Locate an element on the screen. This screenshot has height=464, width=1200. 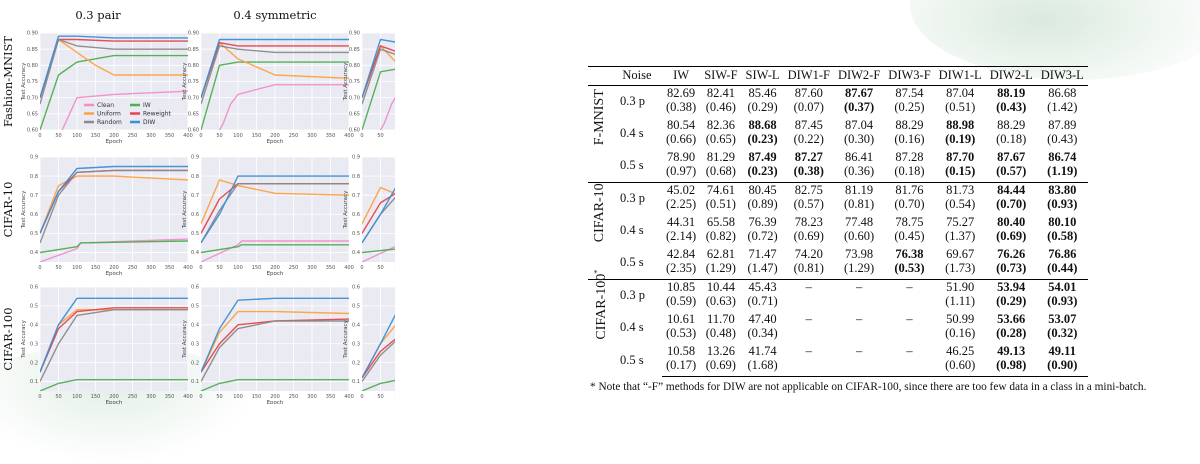
mean-cell: 88.19 is located at coordinates (1011, 92).